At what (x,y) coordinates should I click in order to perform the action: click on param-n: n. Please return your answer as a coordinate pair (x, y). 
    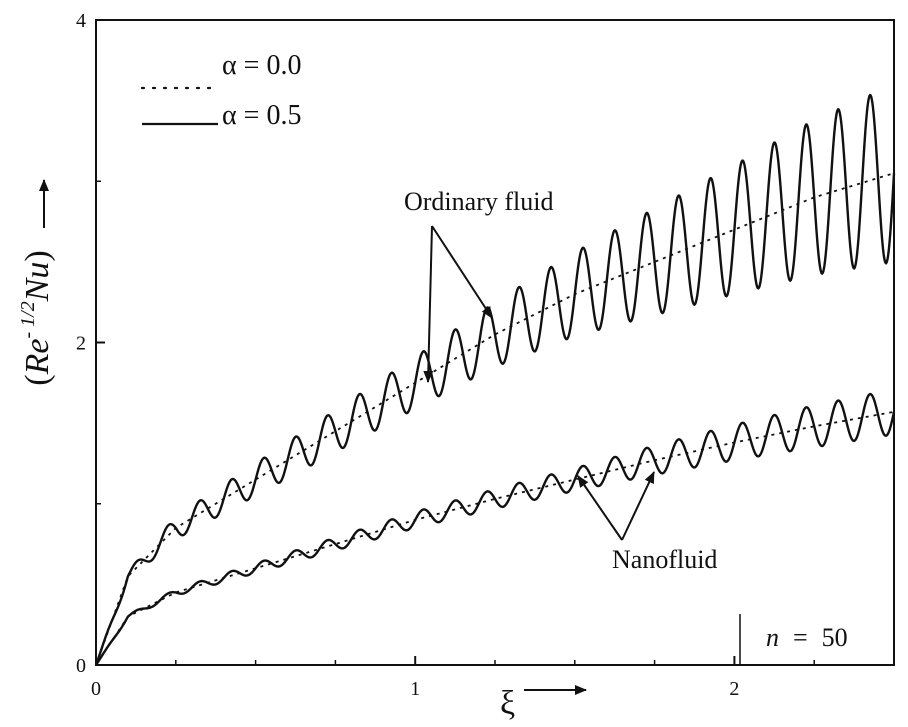
    Looking at the image, I should click on (772, 637).